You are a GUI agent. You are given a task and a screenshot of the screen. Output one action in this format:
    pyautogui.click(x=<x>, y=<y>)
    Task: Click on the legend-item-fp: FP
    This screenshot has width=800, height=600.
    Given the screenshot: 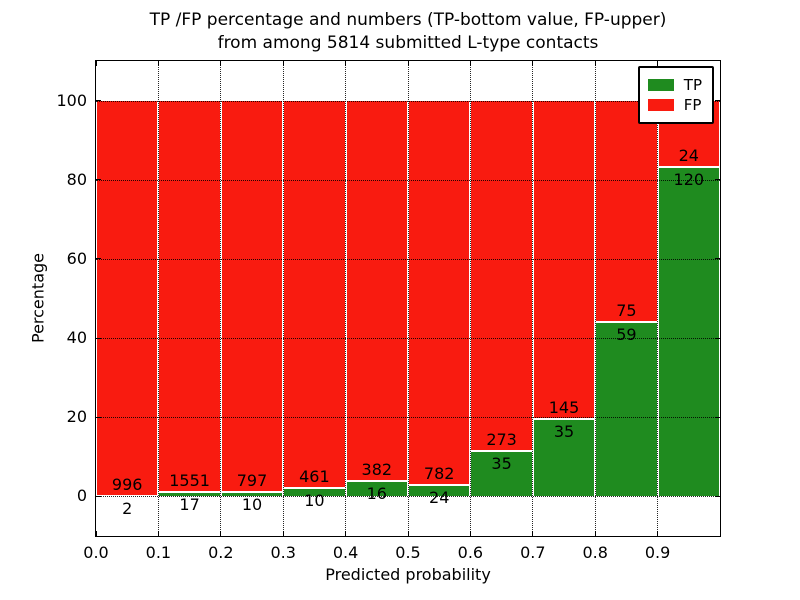 What is the action you would take?
    pyautogui.click(x=674, y=105)
    